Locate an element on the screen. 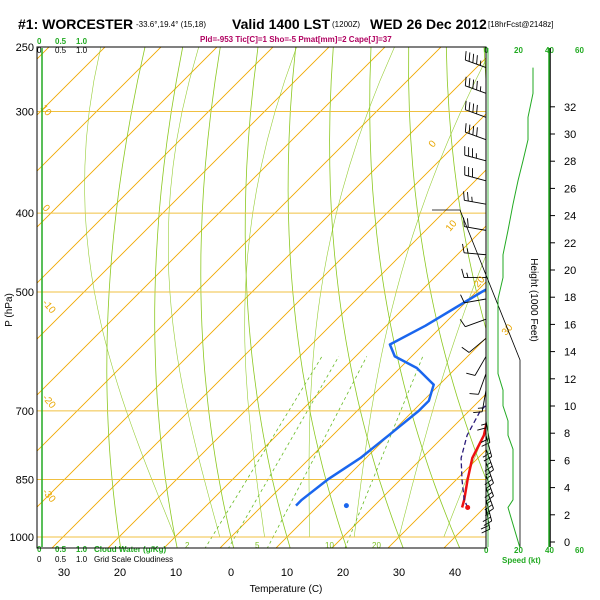 This screenshot has height=600, width=600. cloud-bottom2-tick-2: 1.0 is located at coordinates (82, 559).